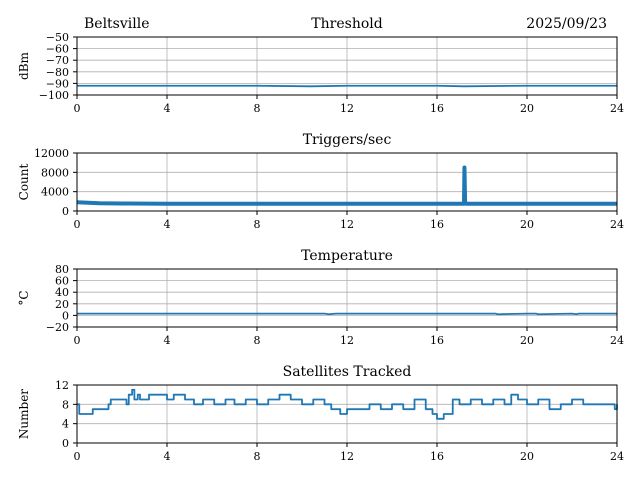 This screenshot has height=480, width=640. Describe the element at coordinates (51, 153) in the screenshot. I see `y-tick-label: 12000` at that location.